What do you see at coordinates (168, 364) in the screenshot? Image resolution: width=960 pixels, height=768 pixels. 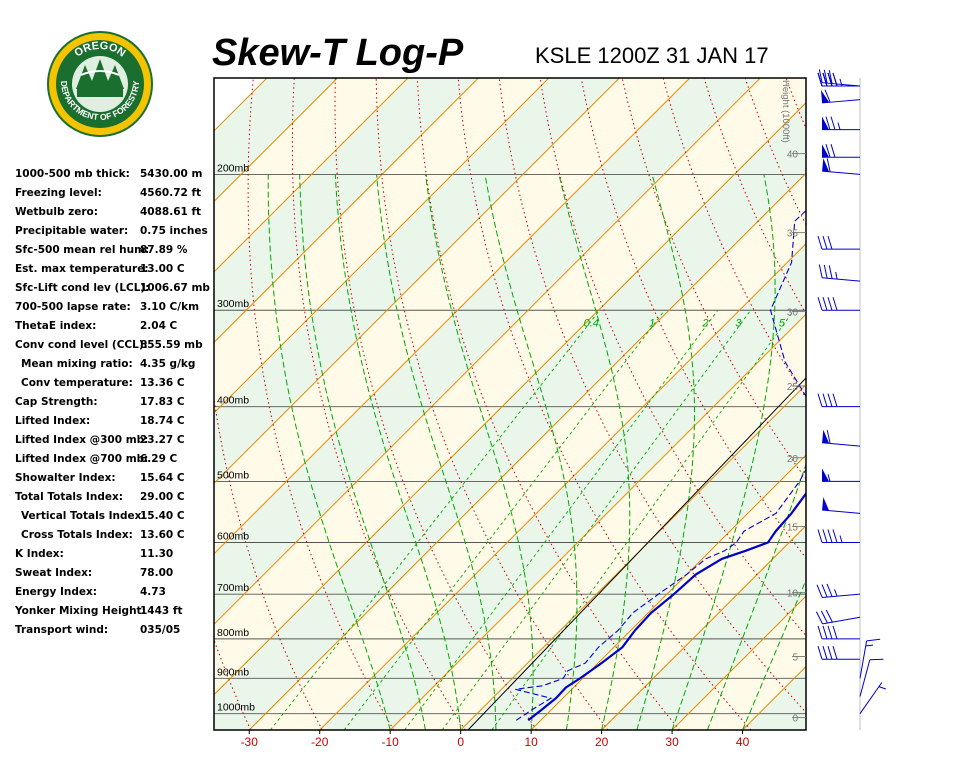 I see `index-value: 4.35 g/kg` at bounding box center [168, 364].